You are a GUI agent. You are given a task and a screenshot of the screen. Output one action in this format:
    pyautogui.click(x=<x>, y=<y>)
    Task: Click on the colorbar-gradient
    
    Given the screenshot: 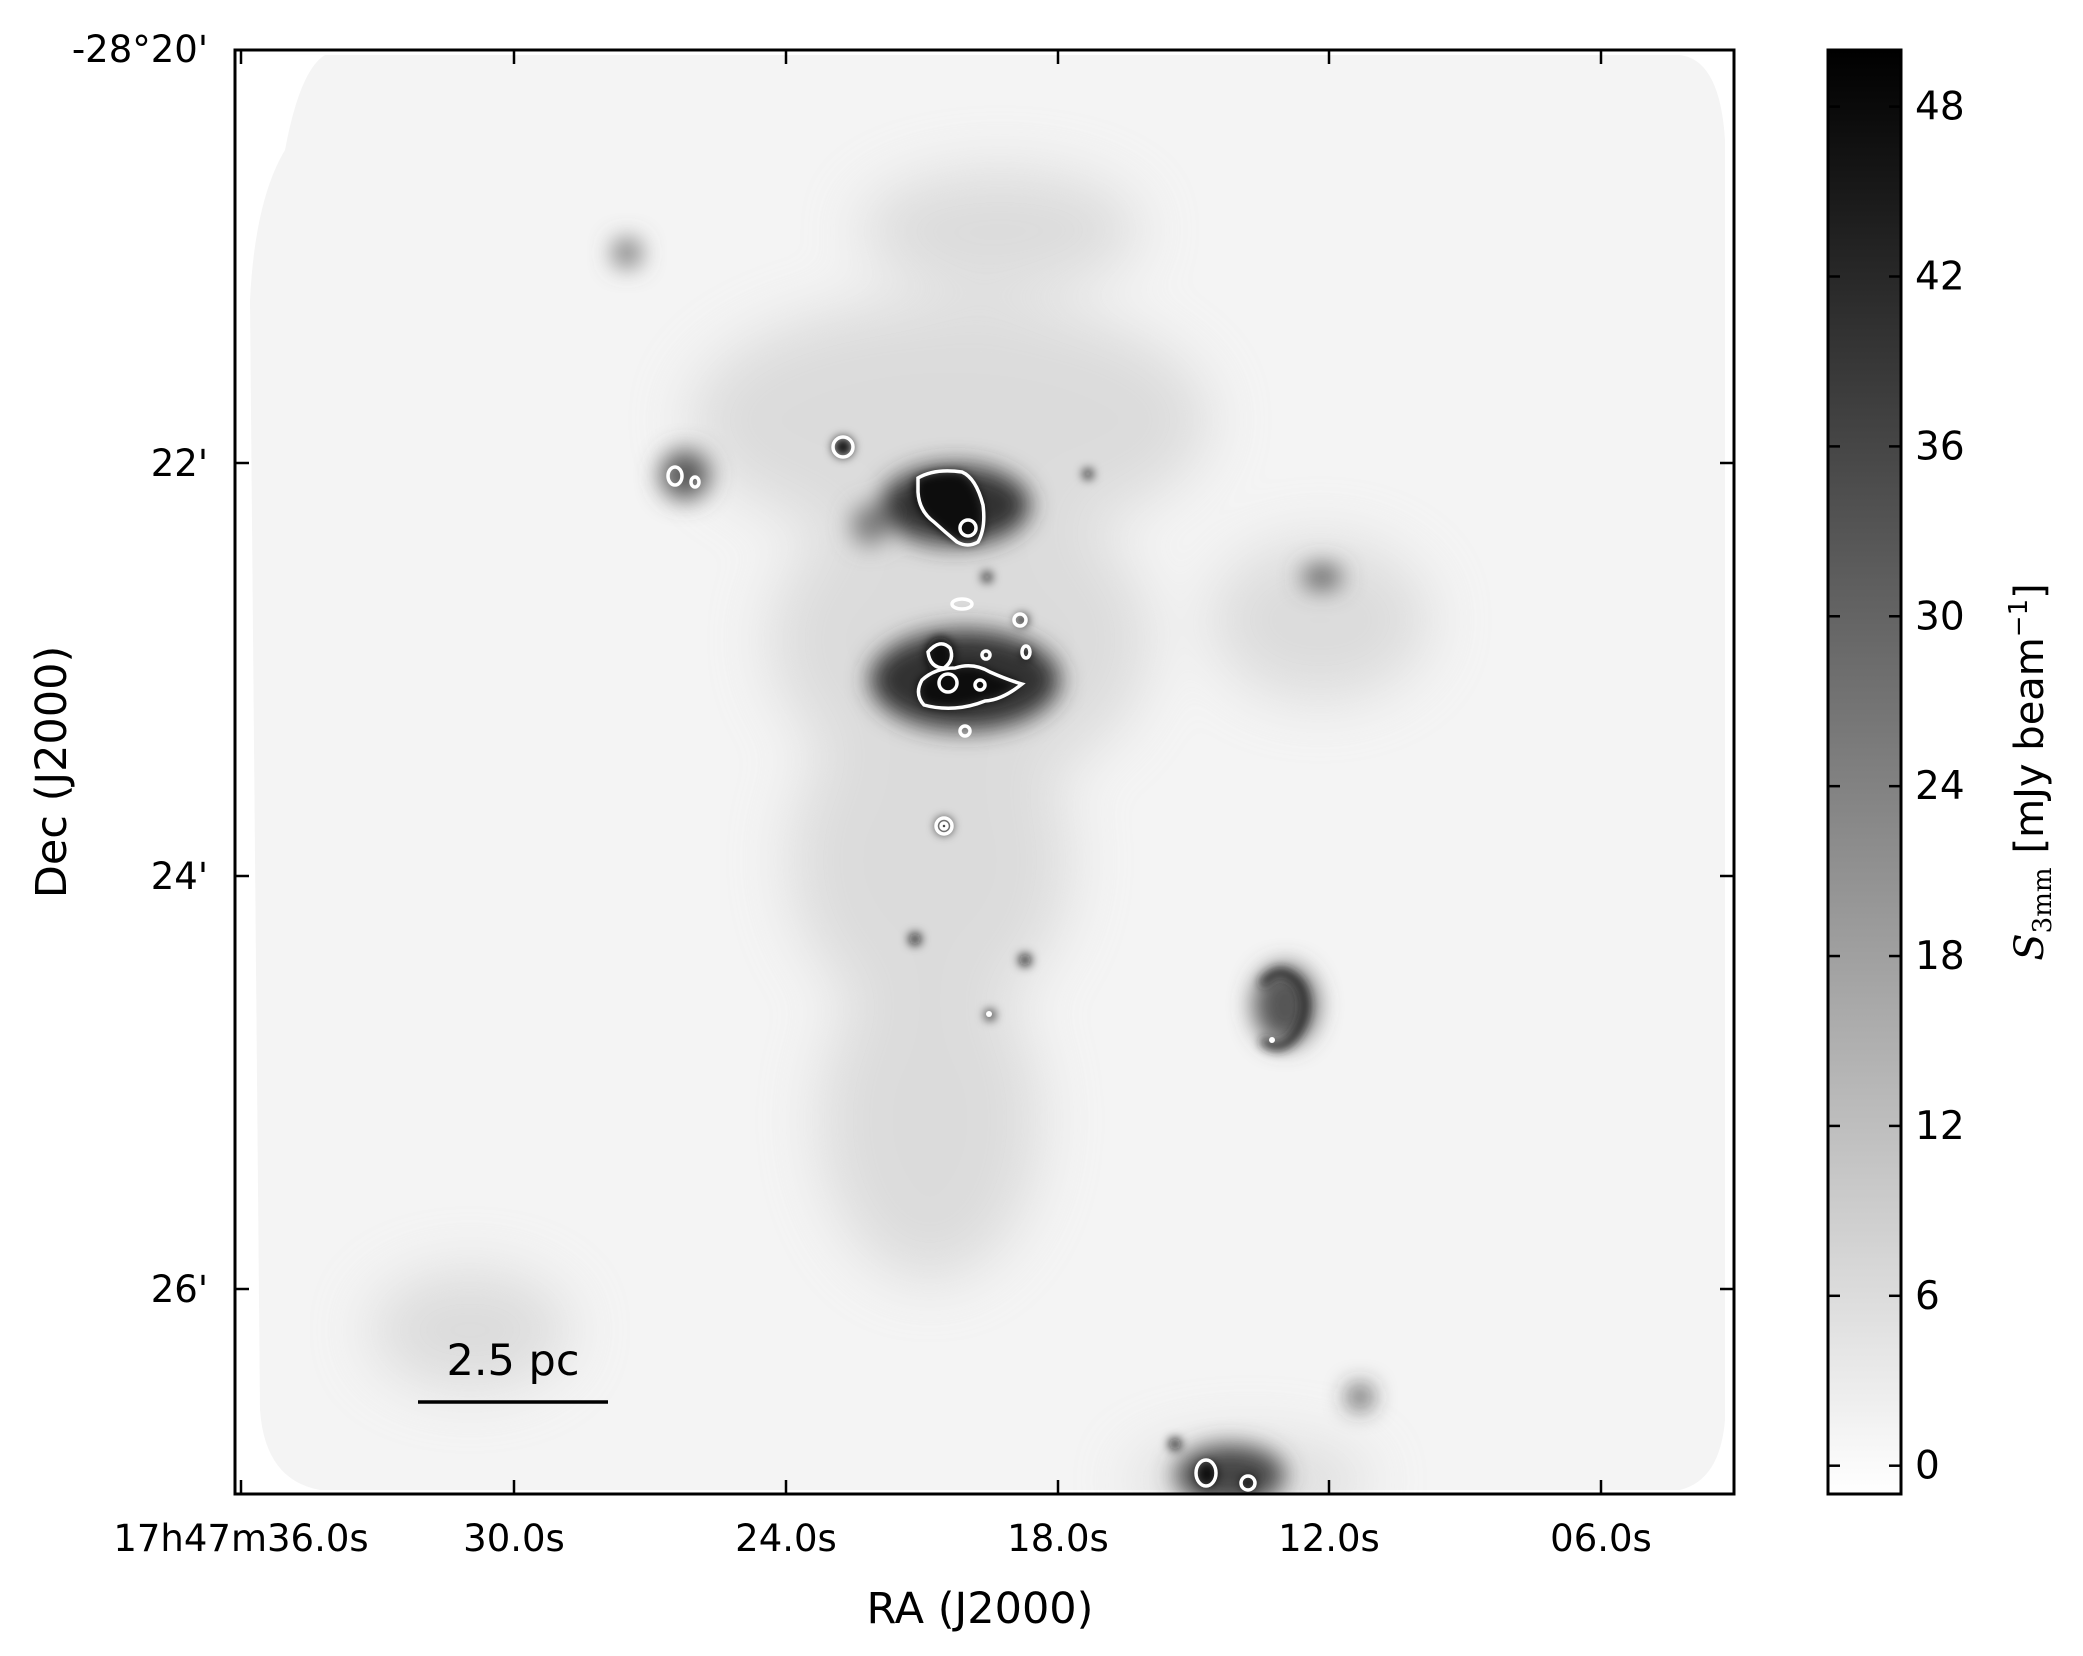 What is the action you would take?
    pyautogui.click(x=1864, y=772)
    